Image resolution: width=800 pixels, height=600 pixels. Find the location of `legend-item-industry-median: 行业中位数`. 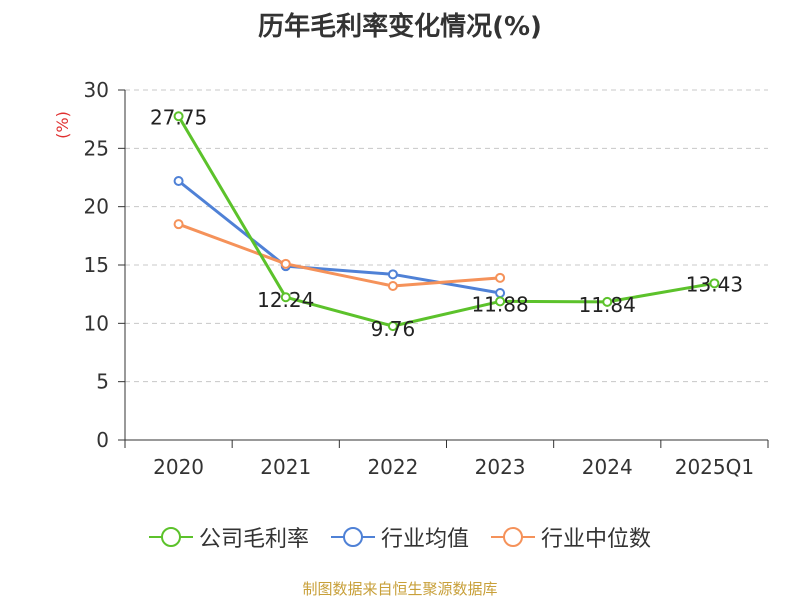

legend-item-industry-median: 行业中位数 is located at coordinates (571, 537).